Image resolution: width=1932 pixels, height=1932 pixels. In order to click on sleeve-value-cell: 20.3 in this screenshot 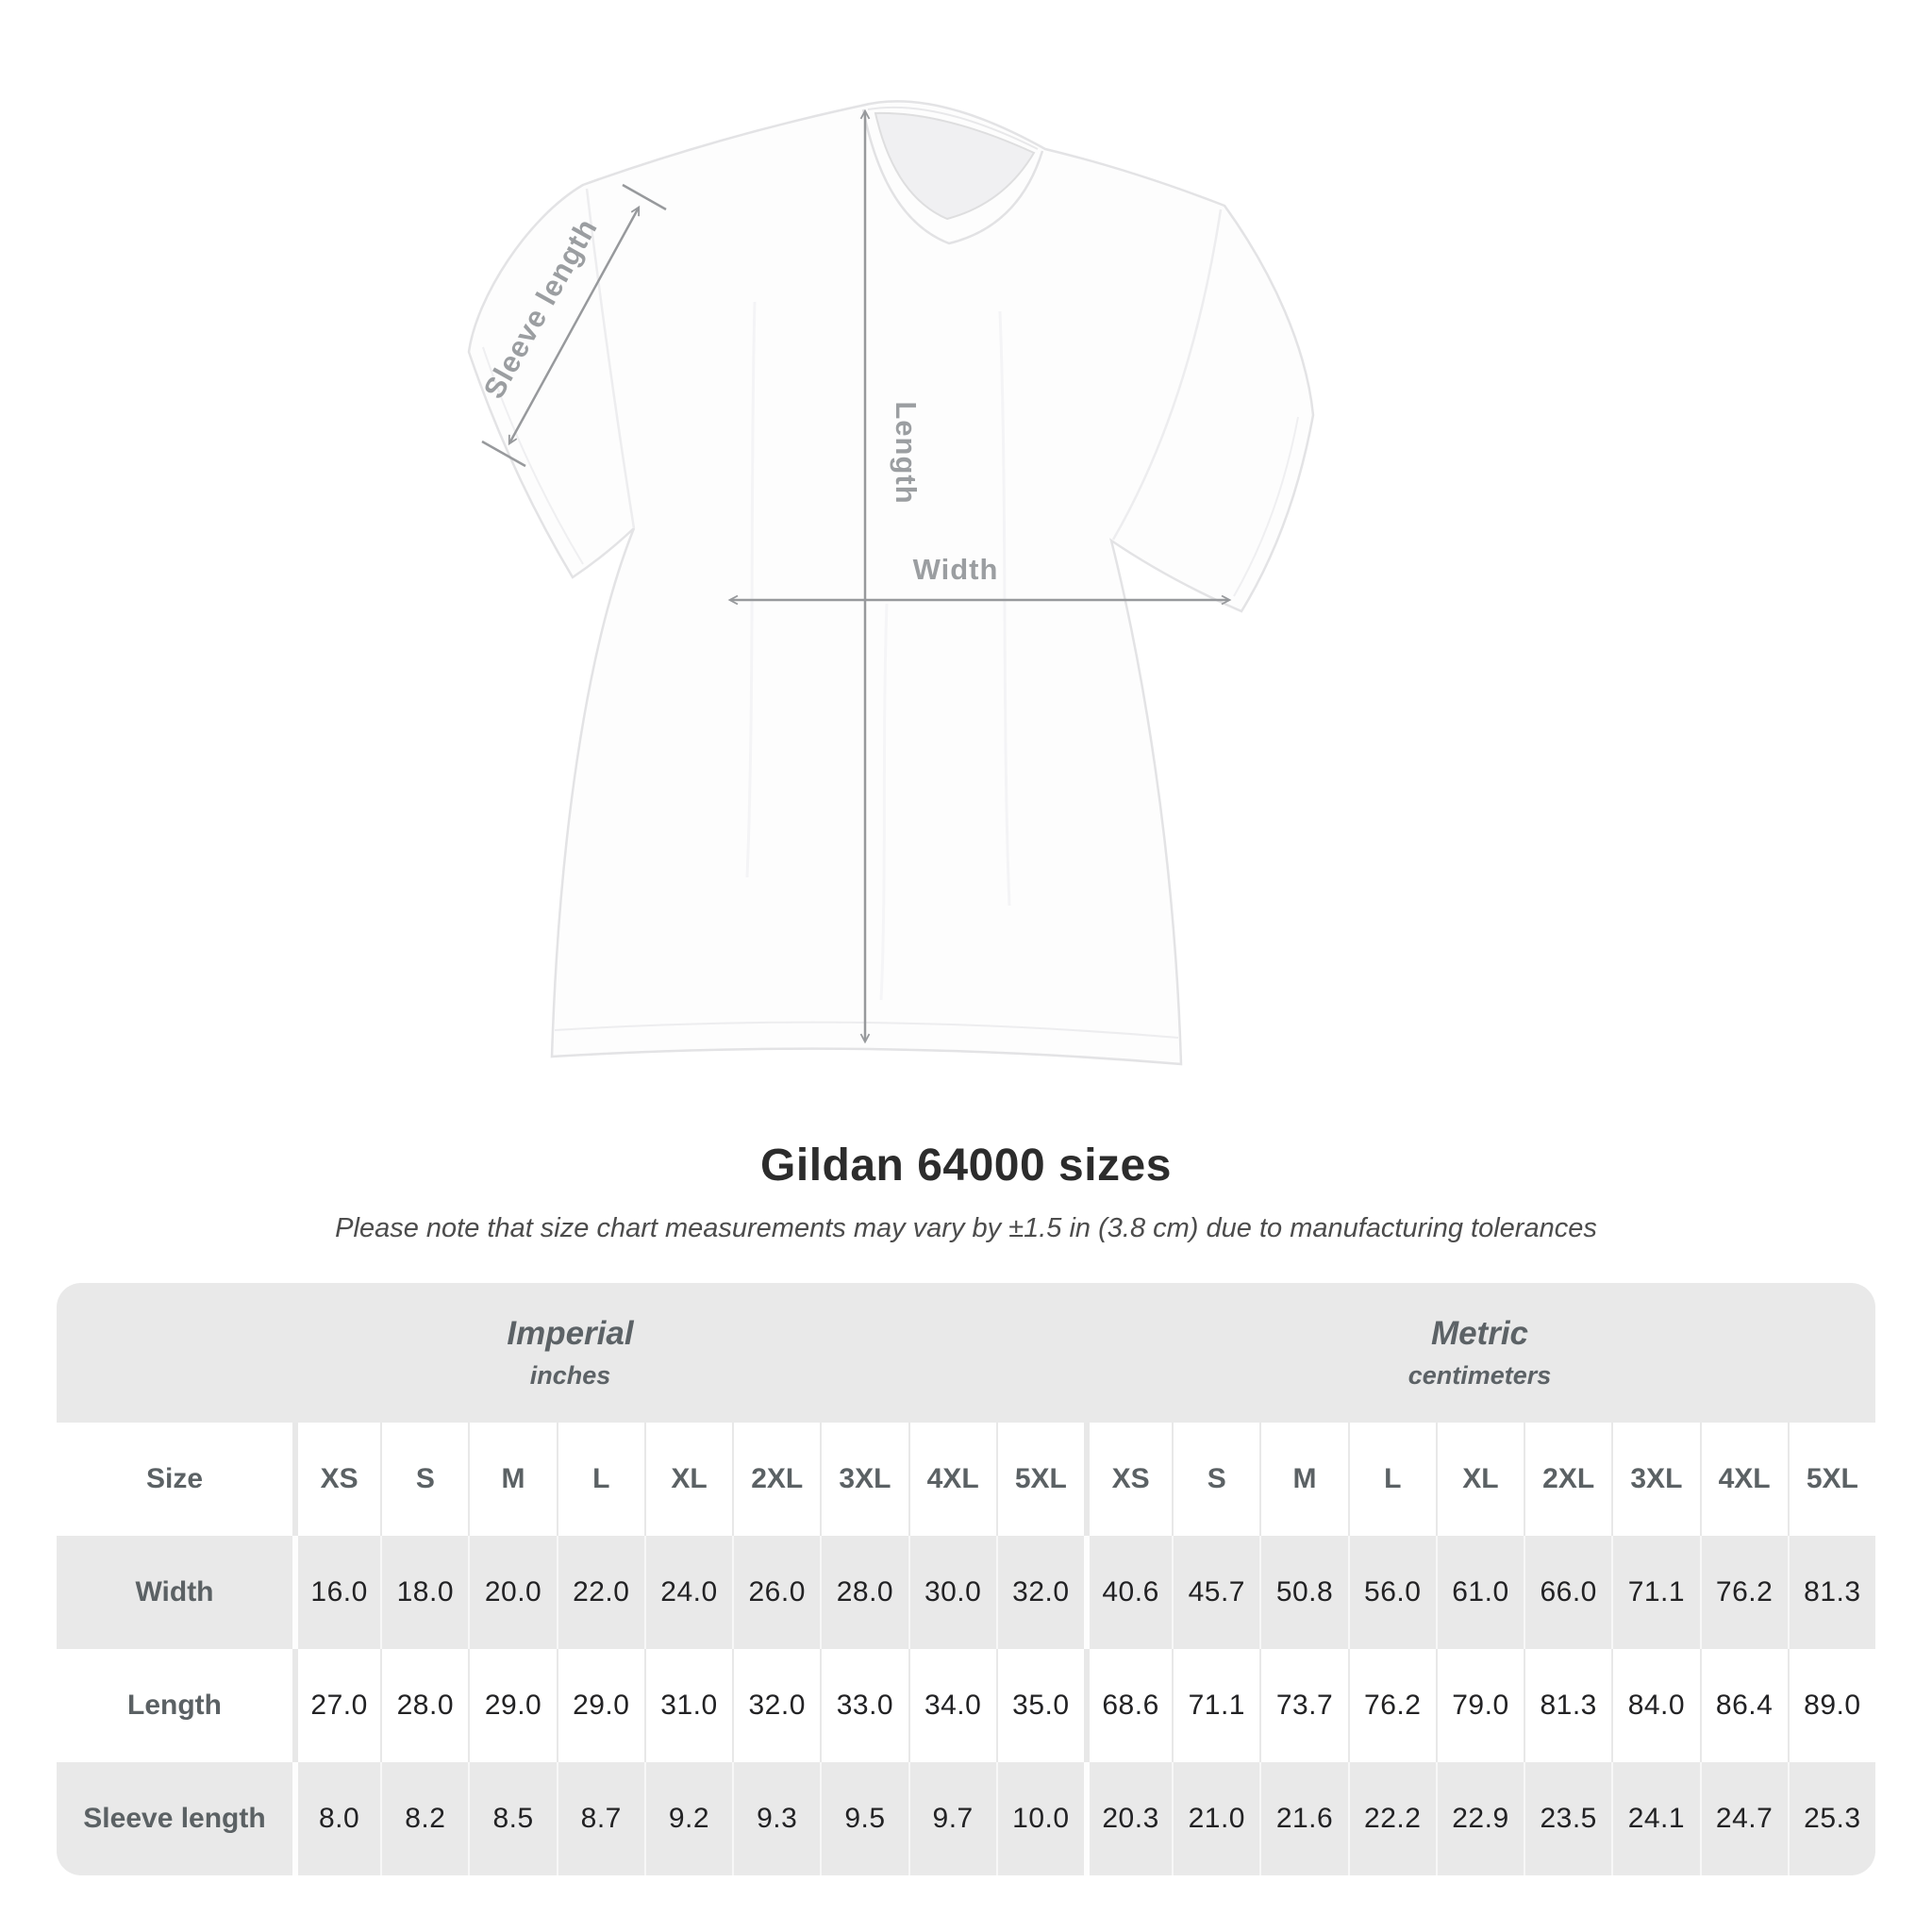, I will do `click(1128, 1819)`.